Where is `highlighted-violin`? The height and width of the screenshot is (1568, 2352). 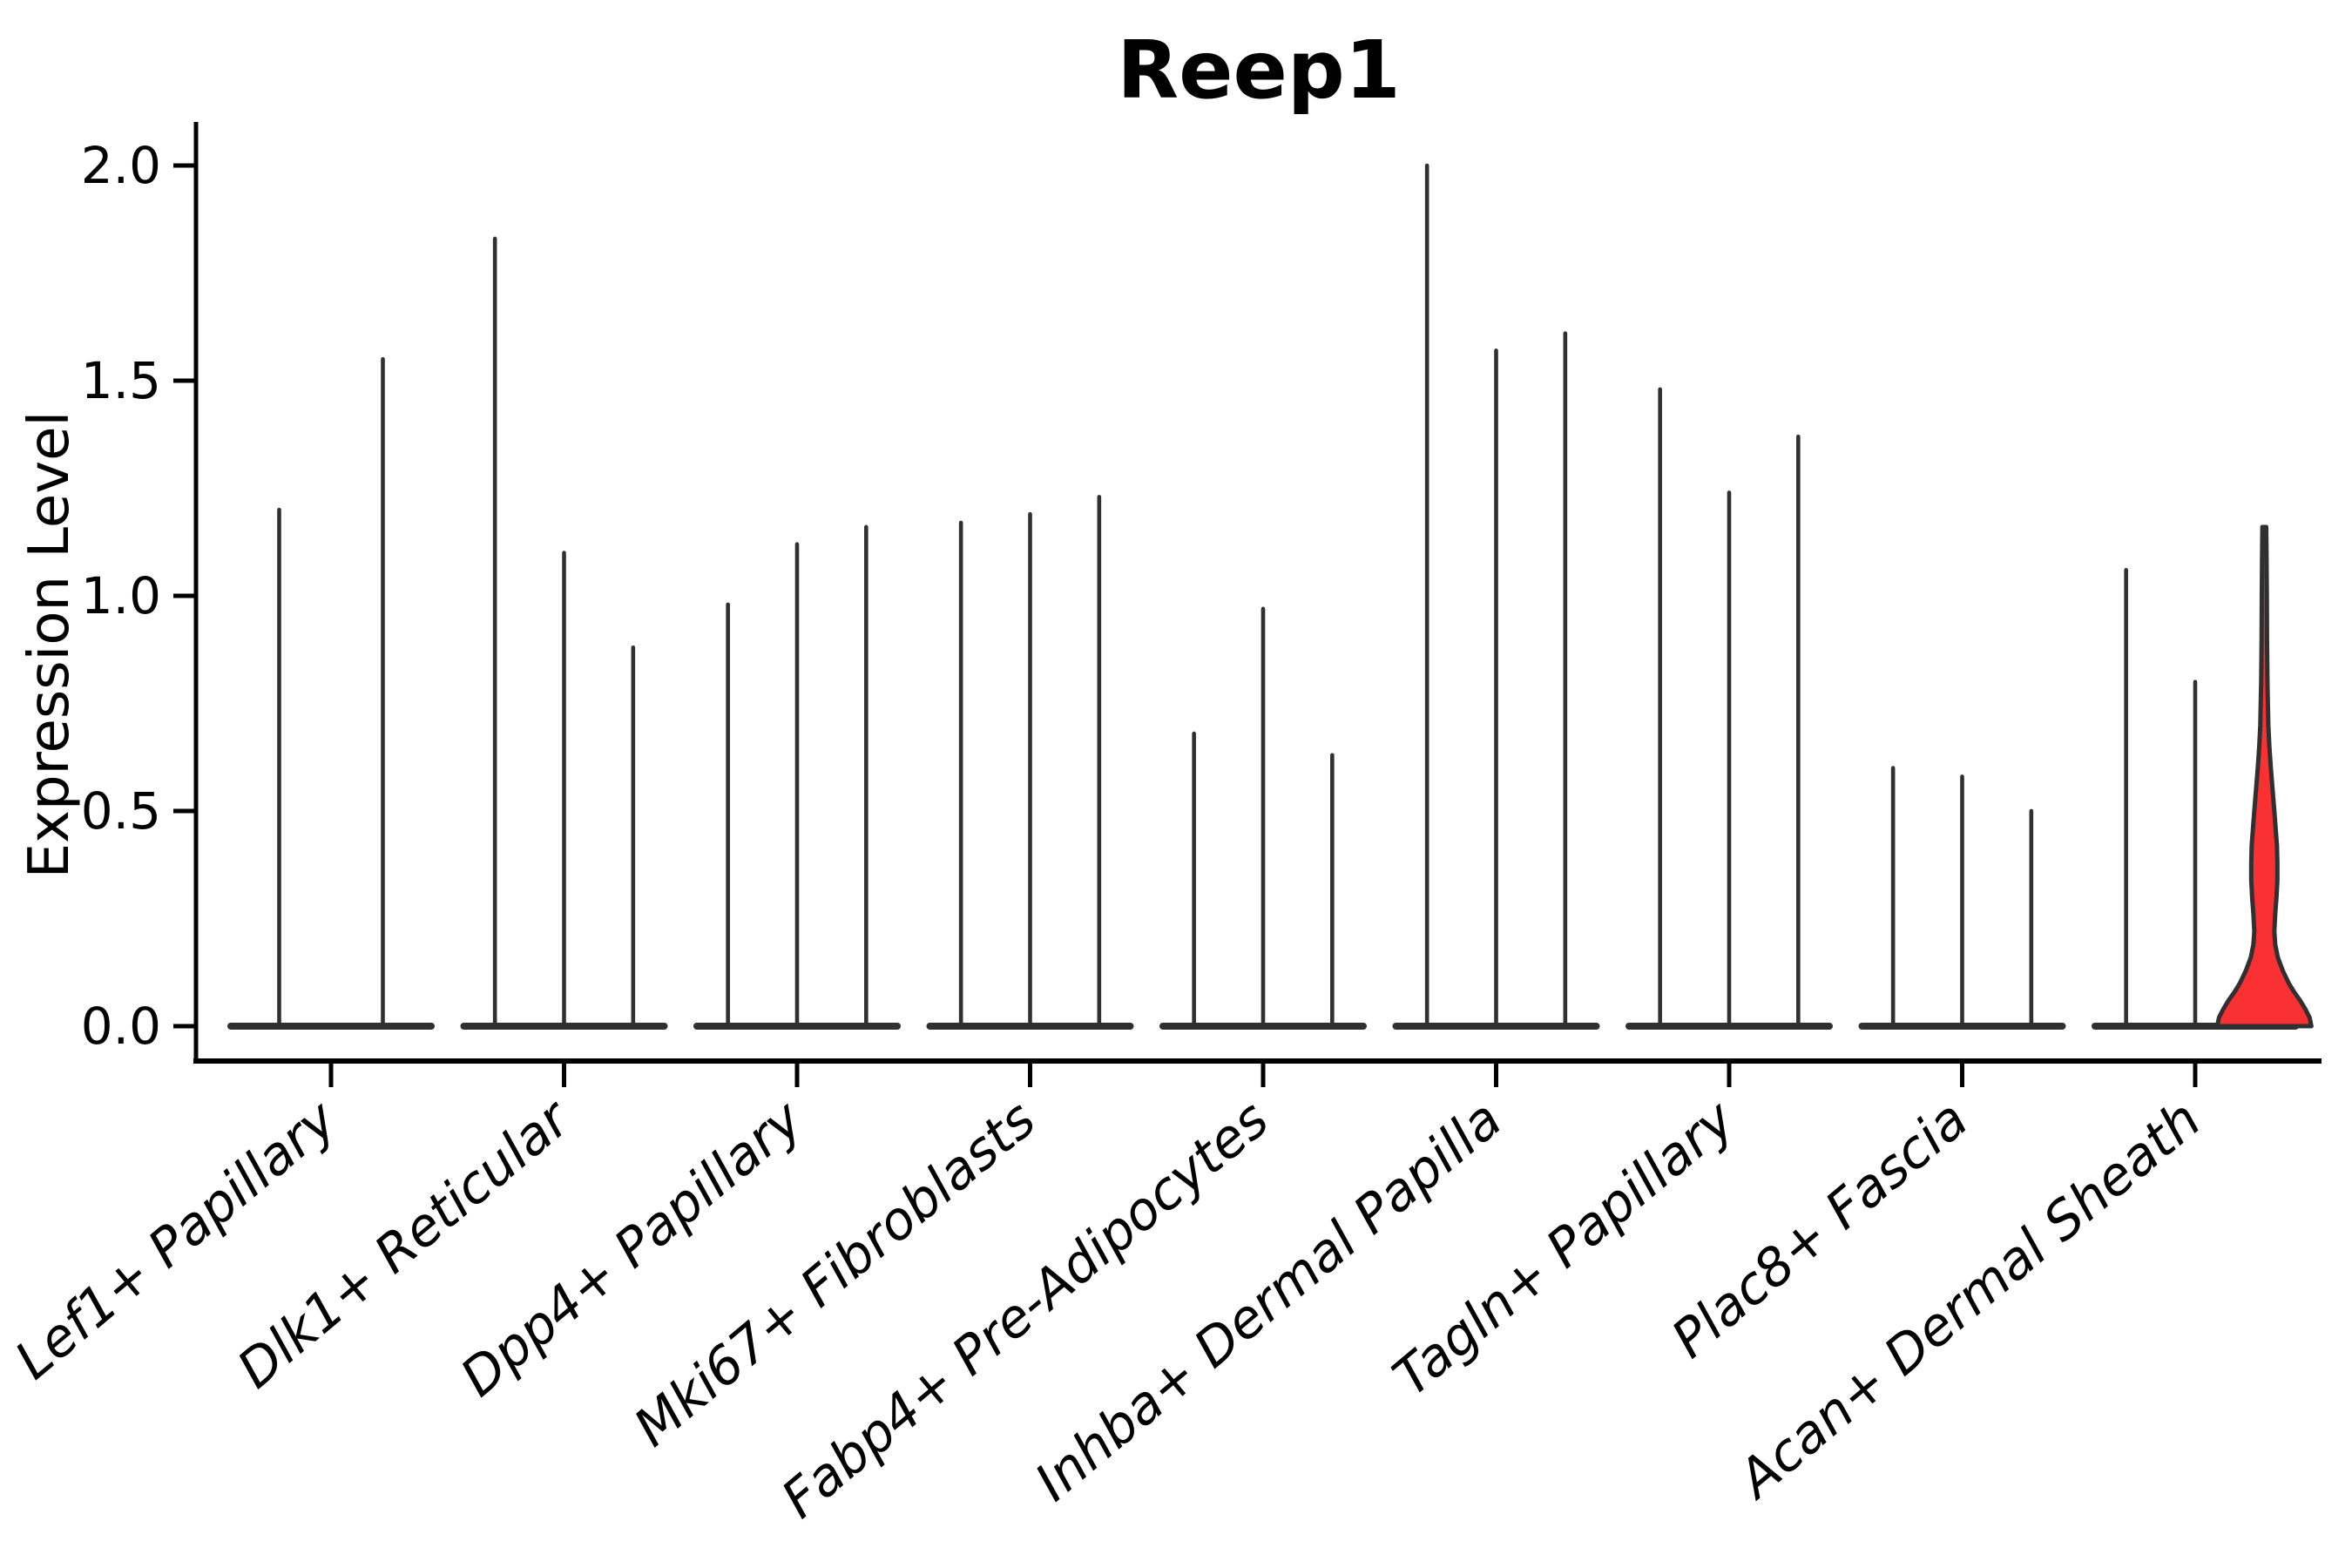
highlighted-violin is located at coordinates (2264, 776).